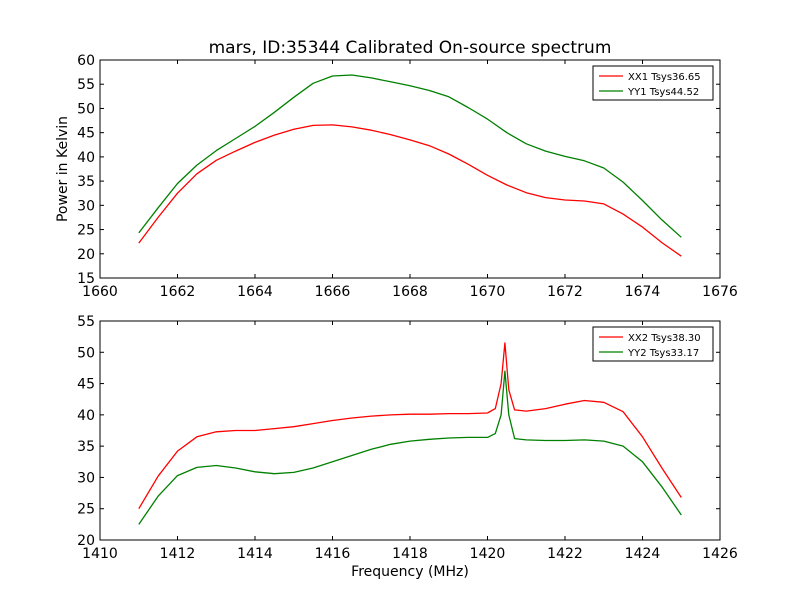 The width and height of the screenshot is (800, 604). What do you see at coordinates (86, 279) in the screenshot?
I see `y-tick-label: 15` at bounding box center [86, 279].